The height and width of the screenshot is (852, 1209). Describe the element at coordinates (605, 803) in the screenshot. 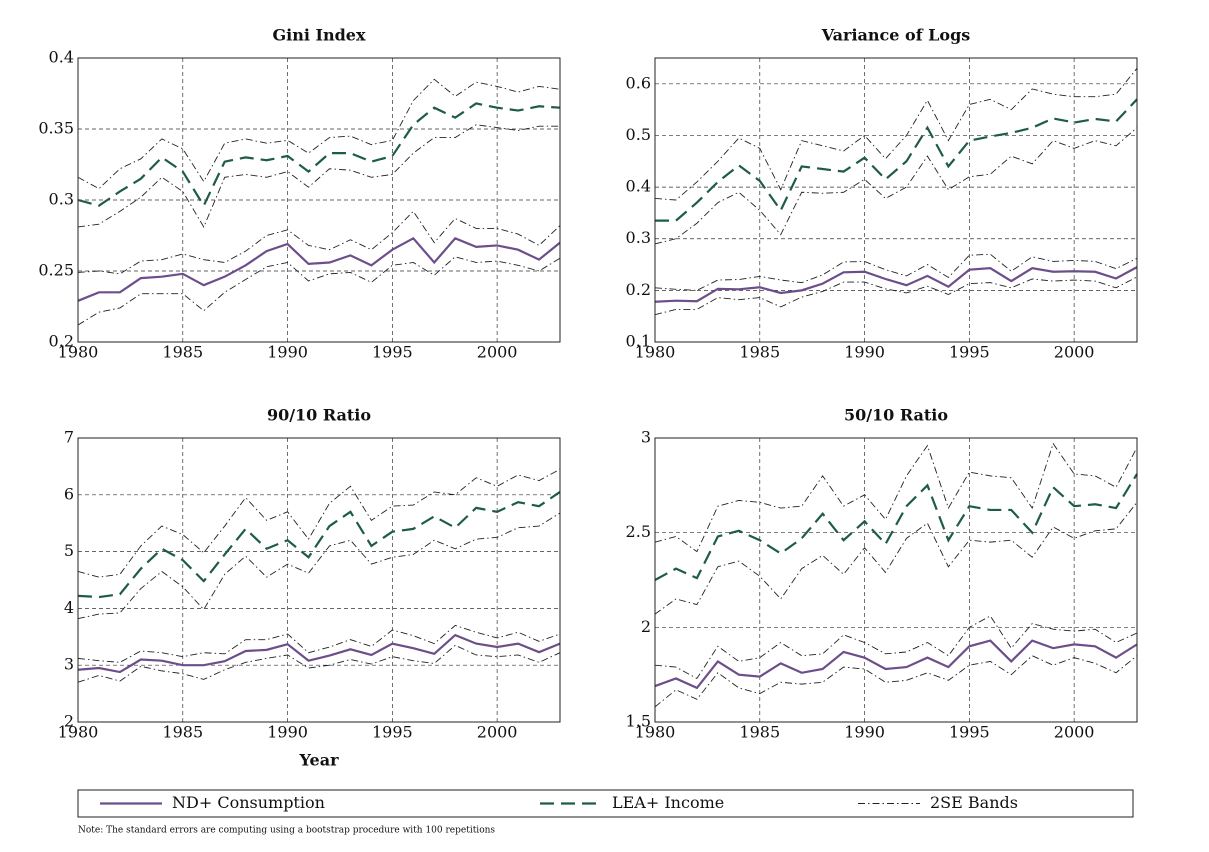

I see `legend-box` at that location.